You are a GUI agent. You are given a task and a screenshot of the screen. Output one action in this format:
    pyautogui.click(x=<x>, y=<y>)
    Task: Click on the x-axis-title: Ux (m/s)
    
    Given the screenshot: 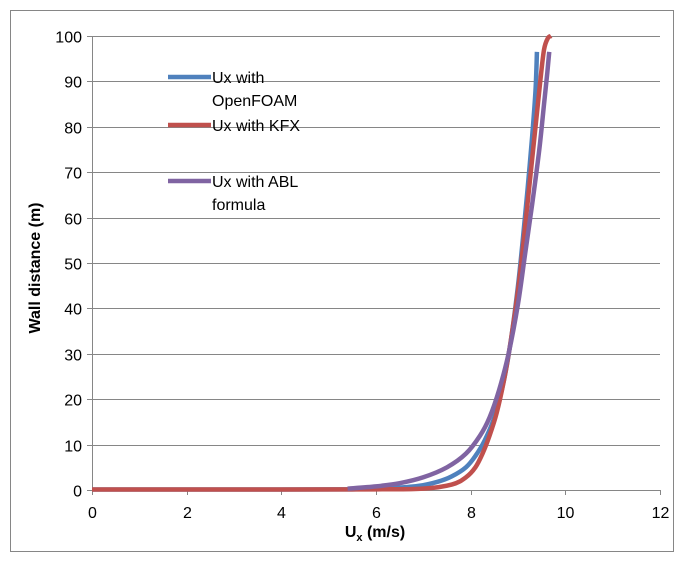 What is the action you would take?
    pyautogui.click(x=375, y=534)
    